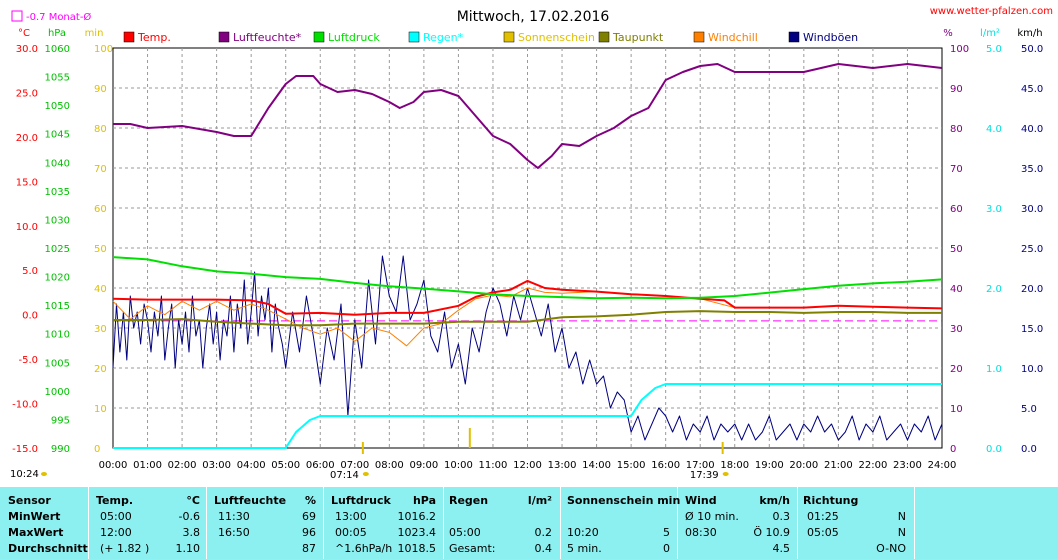 Image resolution: width=1058 pixels, height=559 pixels. Describe the element at coordinates (543, 532) in the screenshot. I see `rain-value: 0.2` at that location.